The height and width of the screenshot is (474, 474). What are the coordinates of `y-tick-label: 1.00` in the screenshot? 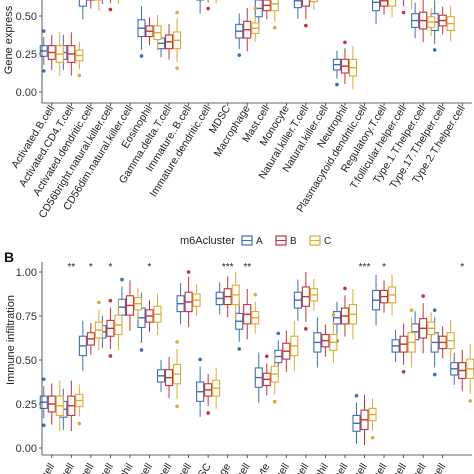 It's located at (26, 273).